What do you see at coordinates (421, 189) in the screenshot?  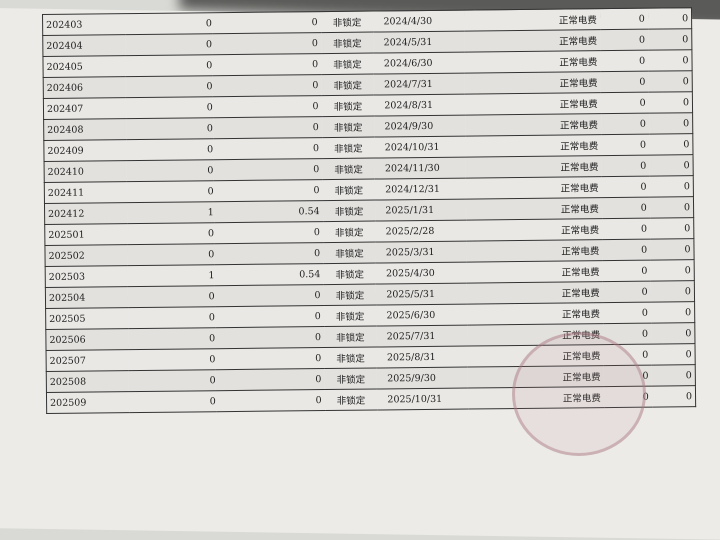 I see `cell-date: 2024/12/31` at bounding box center [421, 189].